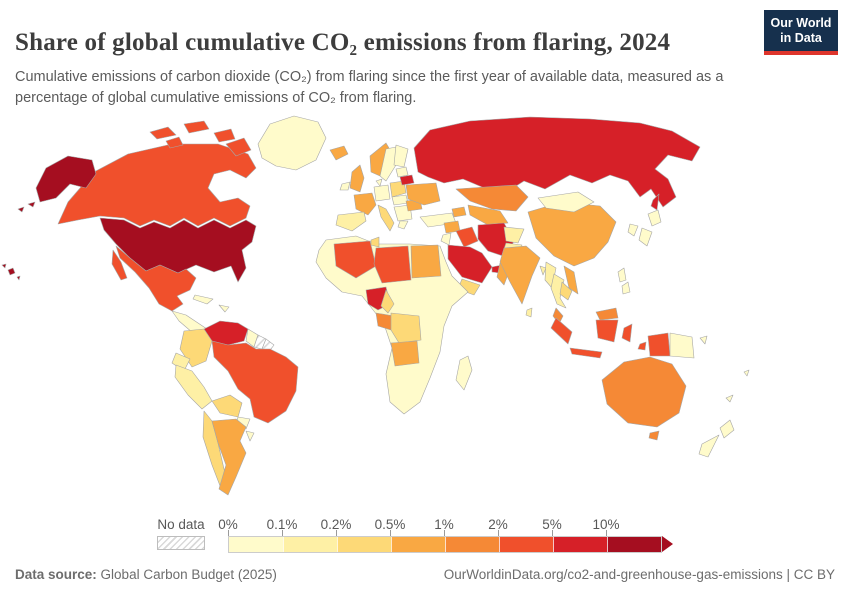  I want to click on country-madagascar, so click(464, 373).